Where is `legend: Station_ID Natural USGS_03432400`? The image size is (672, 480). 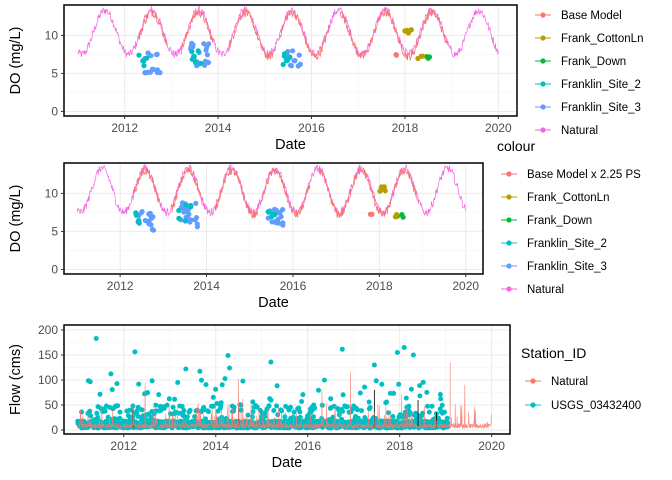 legend: Station_ID Natural USGS_03432400 is located at coordinates (581, 378).